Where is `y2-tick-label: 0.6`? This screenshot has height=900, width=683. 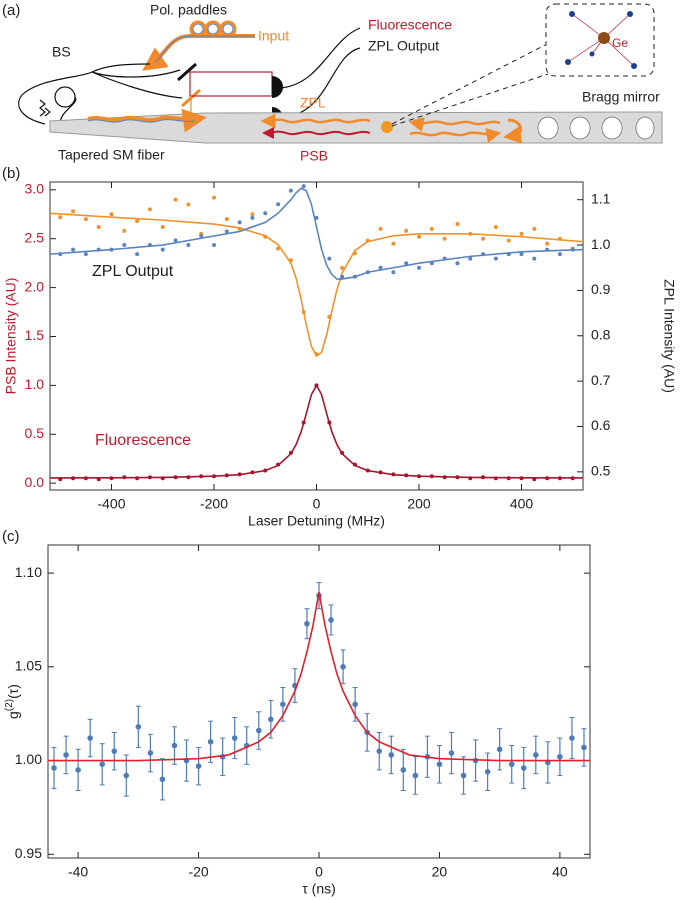
y2-tick-label: 0.6 is located at coordinates (601, 425).